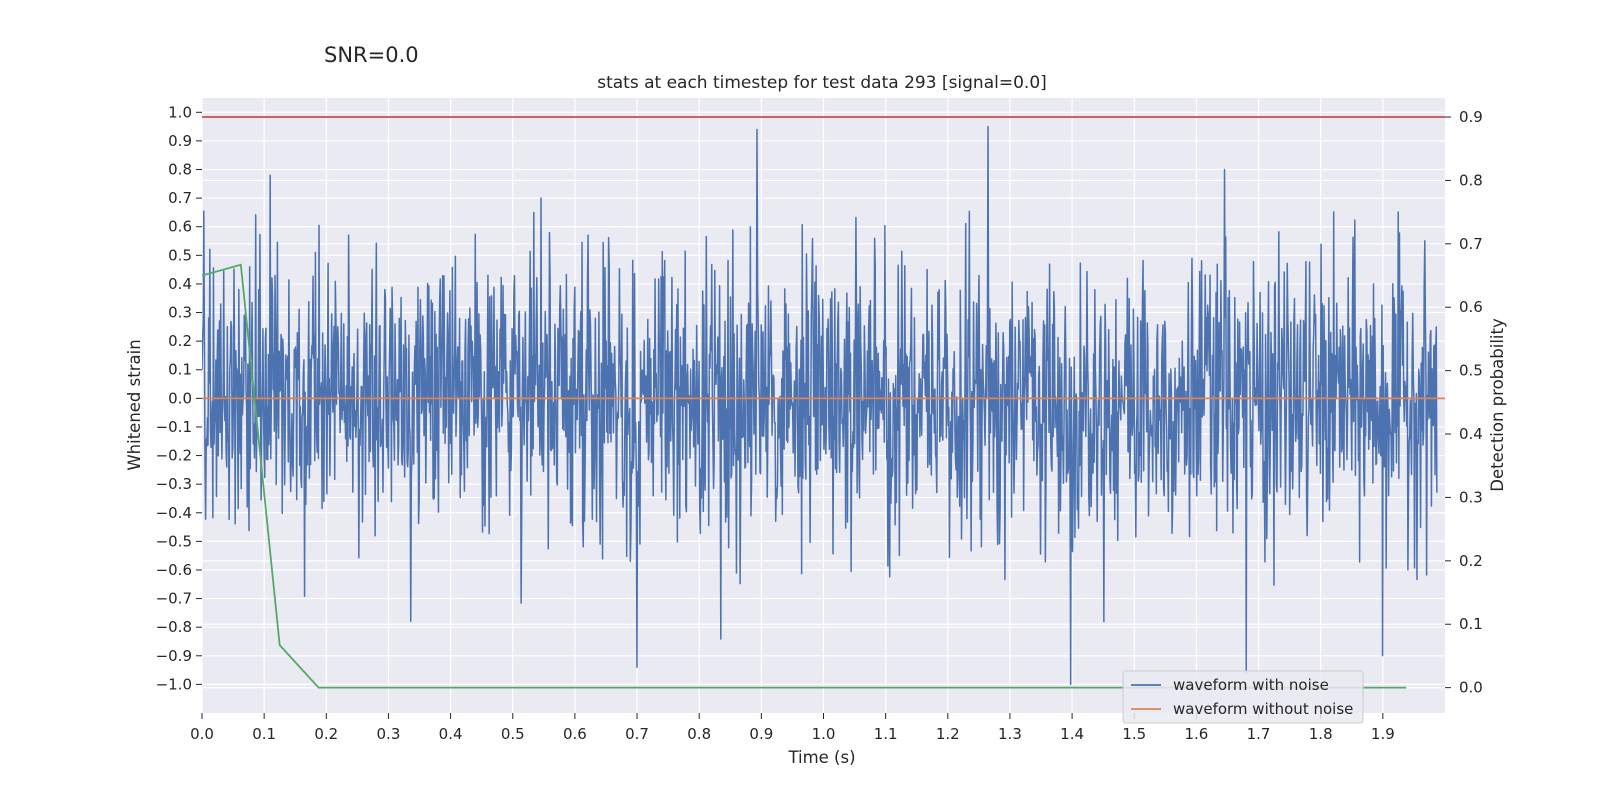  I want to click on y-right-axis-ticks: 0.9 0.8 0.7 0.6 0.5 0.4 0.3 0.2 0.1 0.0, so click(1464, 402).